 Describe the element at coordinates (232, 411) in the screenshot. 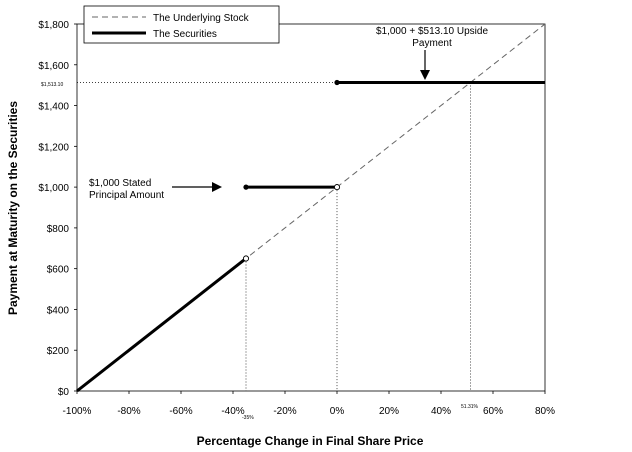

I see `x-tick-label: -40%` at that location.